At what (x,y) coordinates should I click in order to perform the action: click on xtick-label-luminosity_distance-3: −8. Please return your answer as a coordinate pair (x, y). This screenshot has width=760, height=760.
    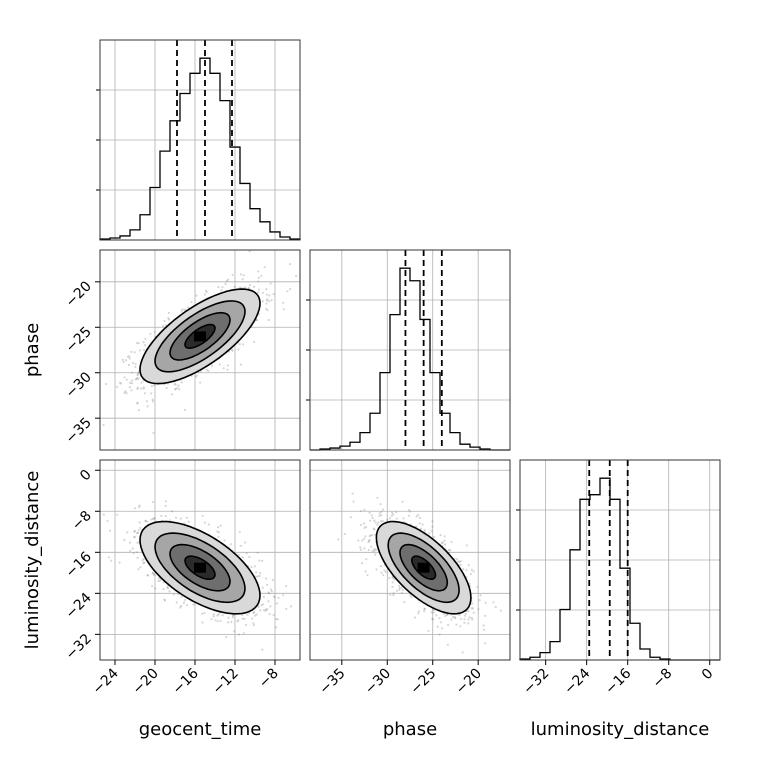
    Looking at the image, I should click on (663, 679).